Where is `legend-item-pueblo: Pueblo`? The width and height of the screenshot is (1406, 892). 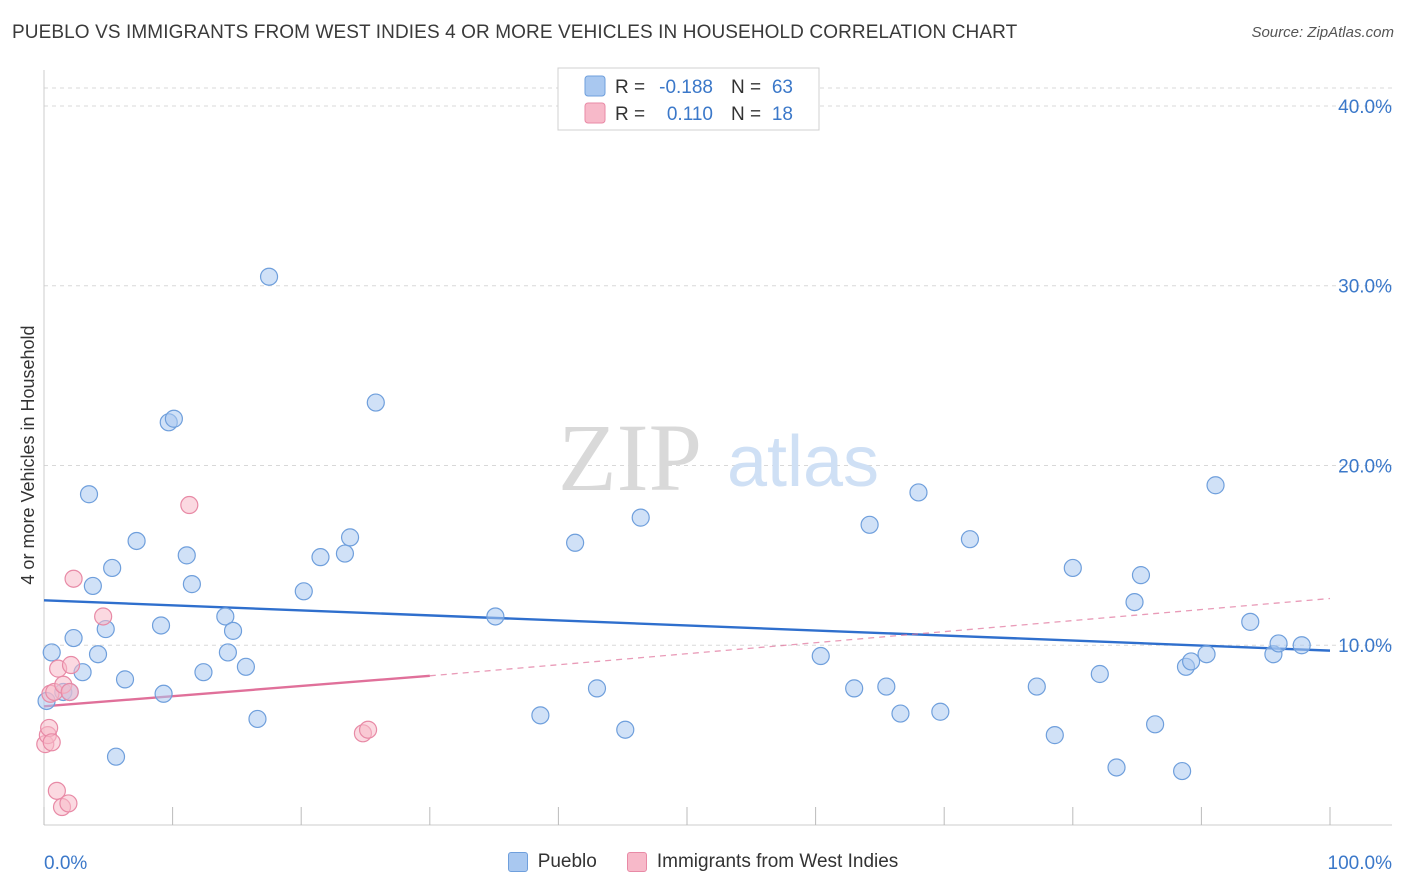
legend-item-pueblo: Pueblo is located at coordinates (552, 862).